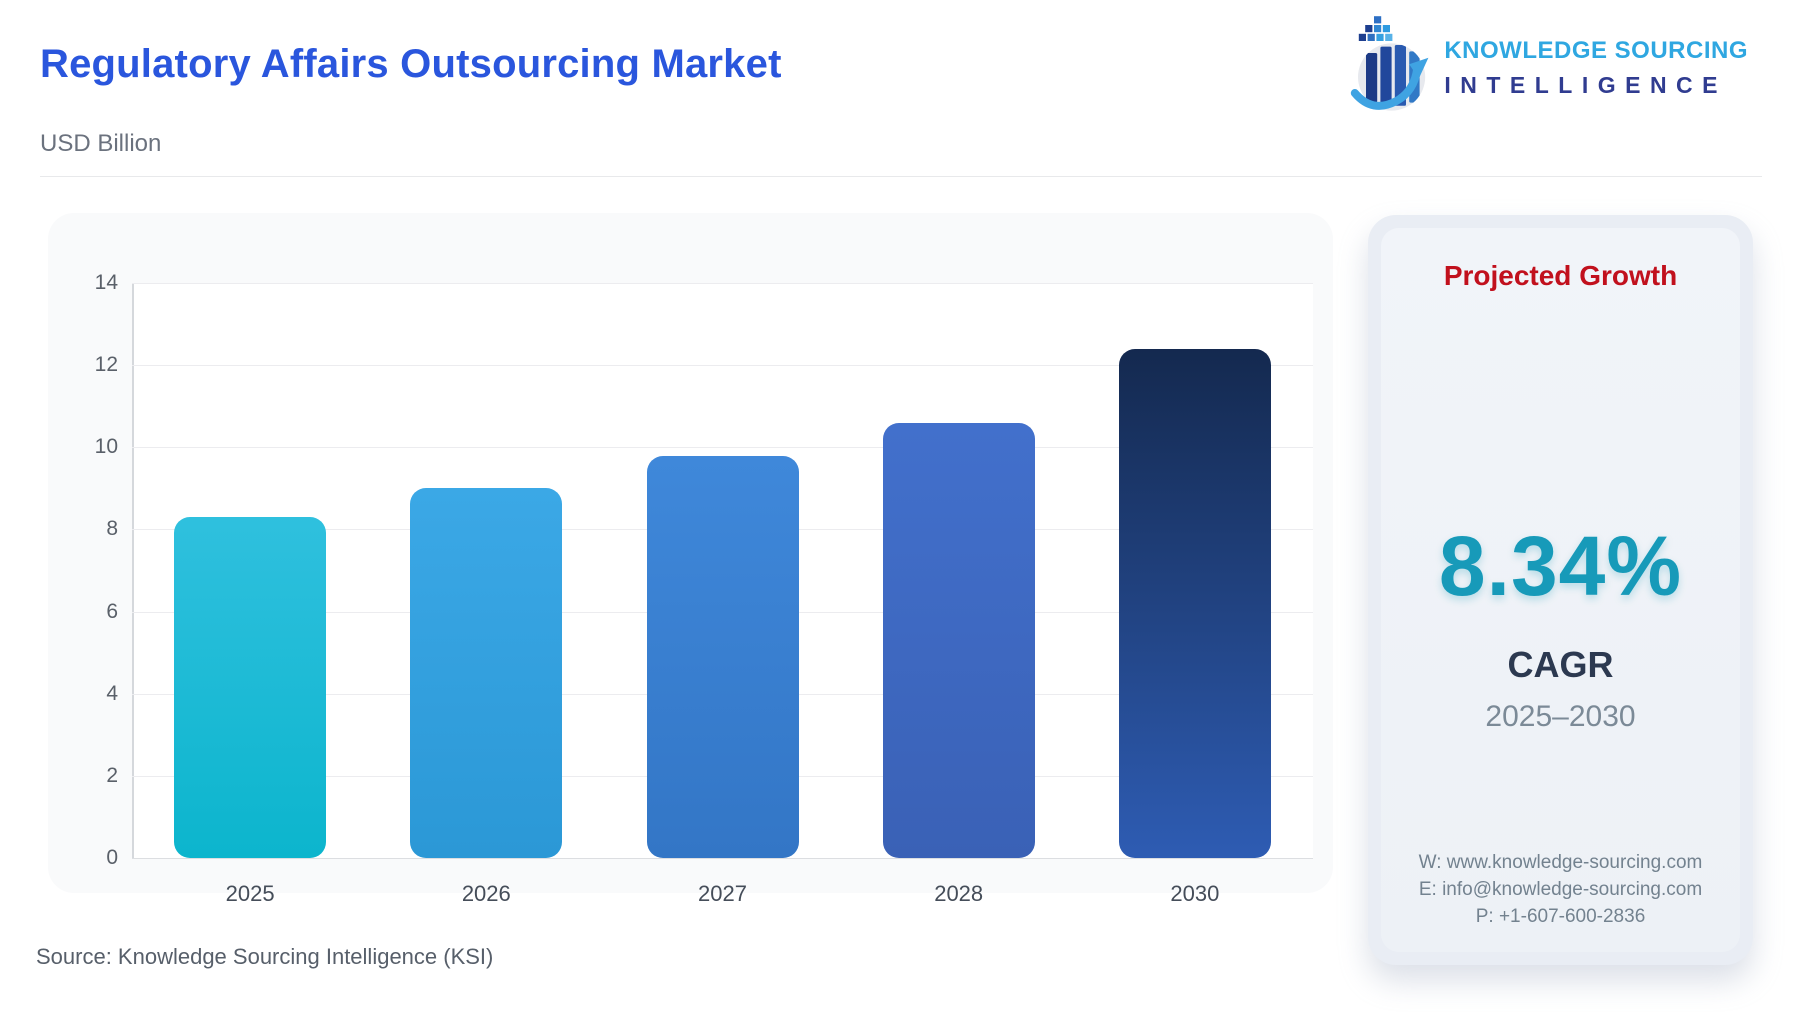 The width and height of the screenshot is (1800, 1012). I want to click on contact-website: W: www.knowledge-sourcing.com, so click(1560, 862).